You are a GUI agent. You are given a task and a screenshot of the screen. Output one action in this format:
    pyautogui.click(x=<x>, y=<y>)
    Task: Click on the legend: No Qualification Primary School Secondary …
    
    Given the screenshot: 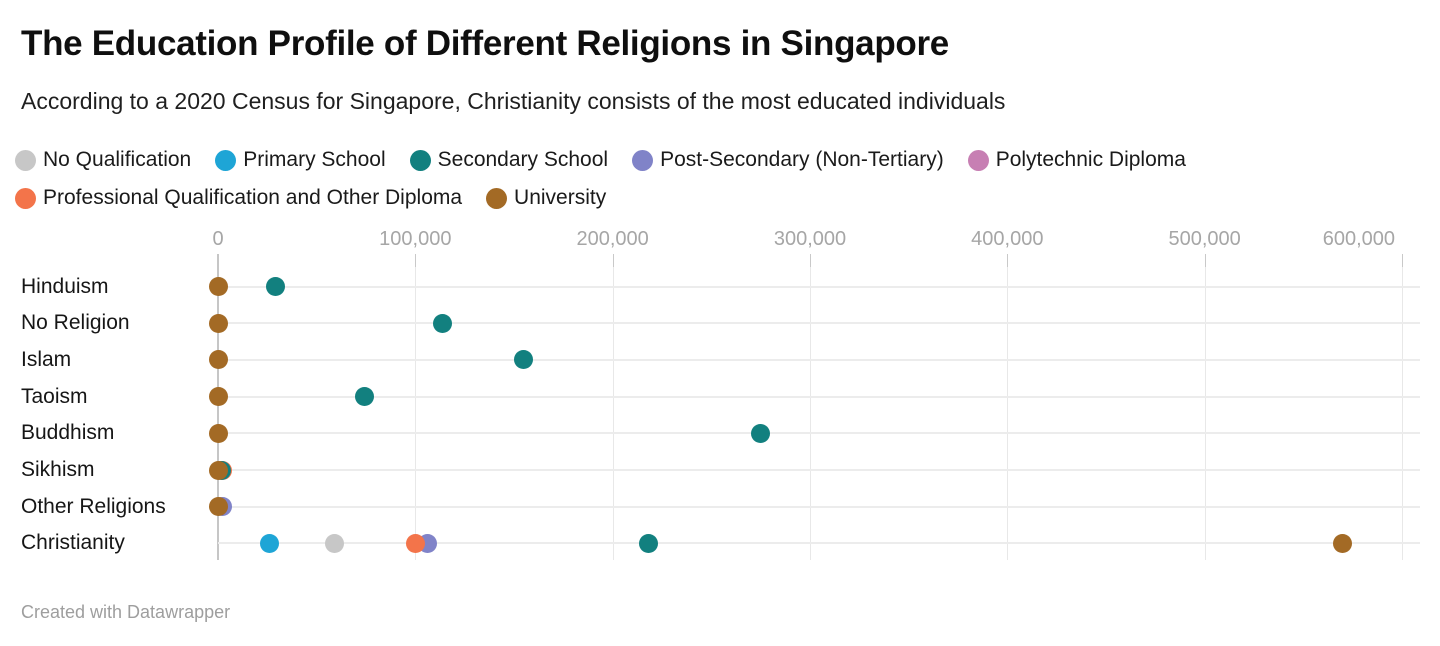 What is the action you would take?
    pyautogui.click(x=719, y=179)
    